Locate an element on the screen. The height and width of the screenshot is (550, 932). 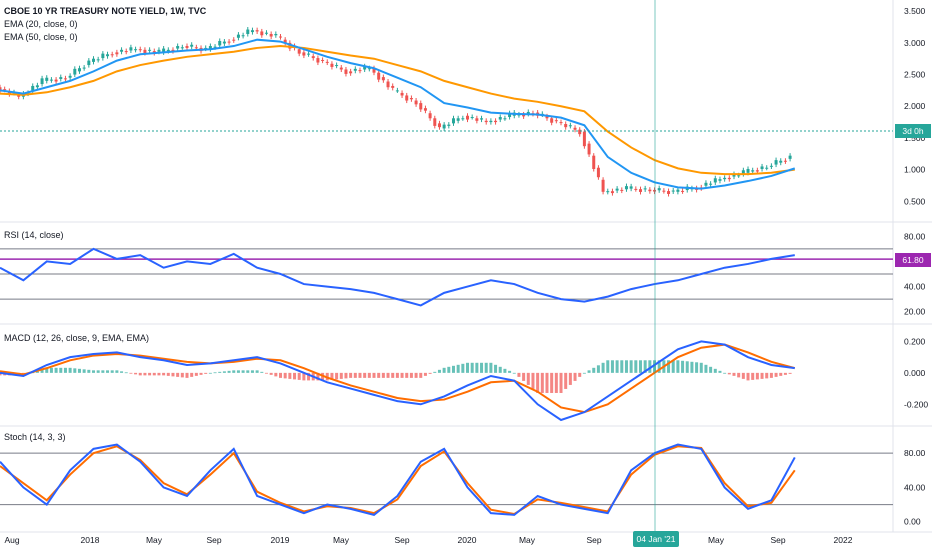
rsi-tick-label: 80.00 is located at coordinates (915, 236).